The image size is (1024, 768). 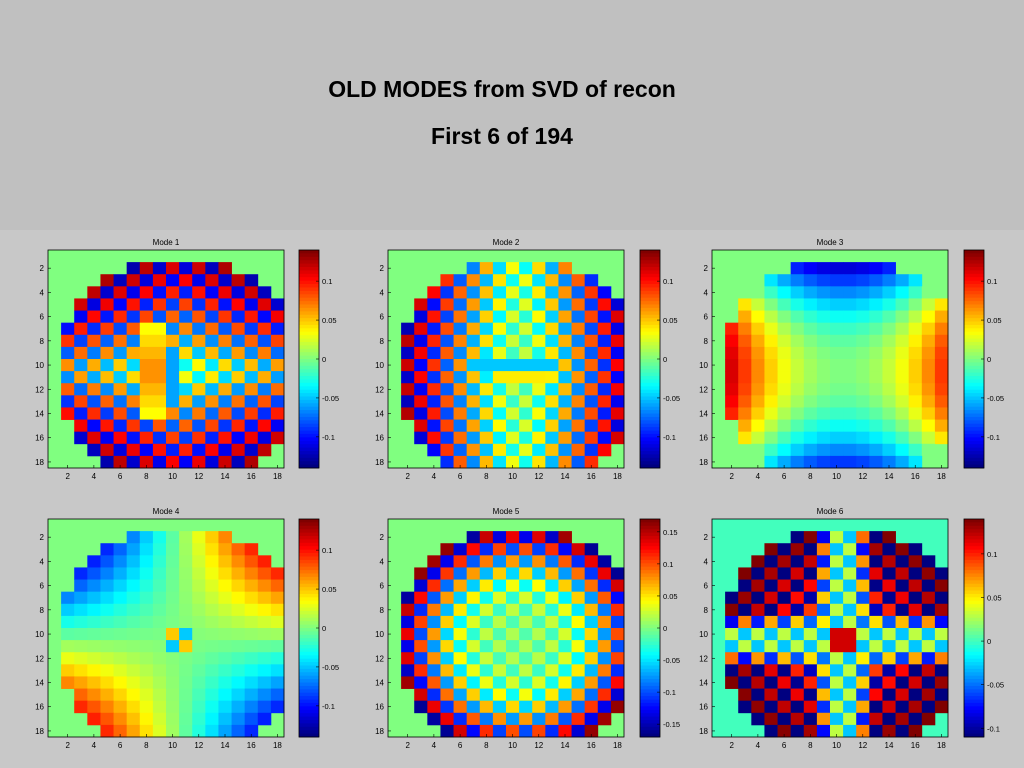 I want to click on y-tick-label: 2, so click(x=42, y=268).